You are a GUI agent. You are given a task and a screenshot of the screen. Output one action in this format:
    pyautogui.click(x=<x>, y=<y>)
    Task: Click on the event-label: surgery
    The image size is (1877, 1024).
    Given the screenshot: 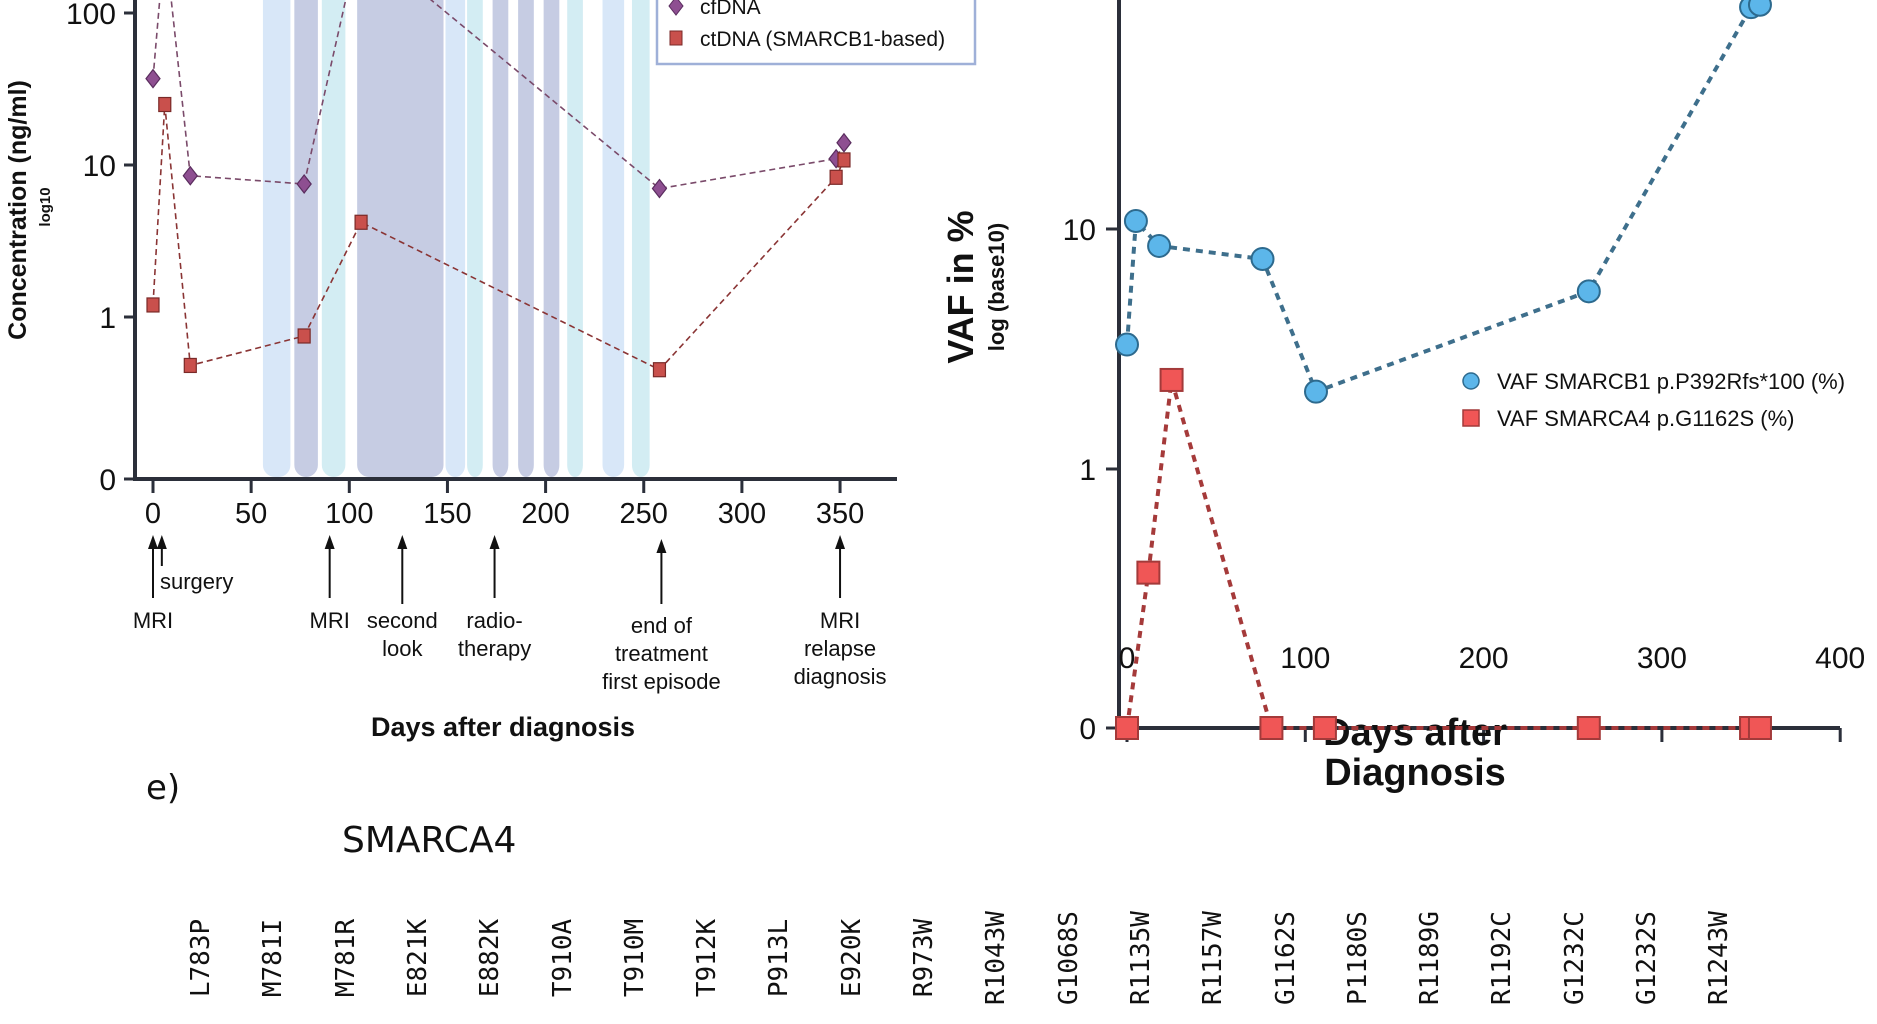 What is the action you would take?
    pyautogui.click(x=196, y=581)
    